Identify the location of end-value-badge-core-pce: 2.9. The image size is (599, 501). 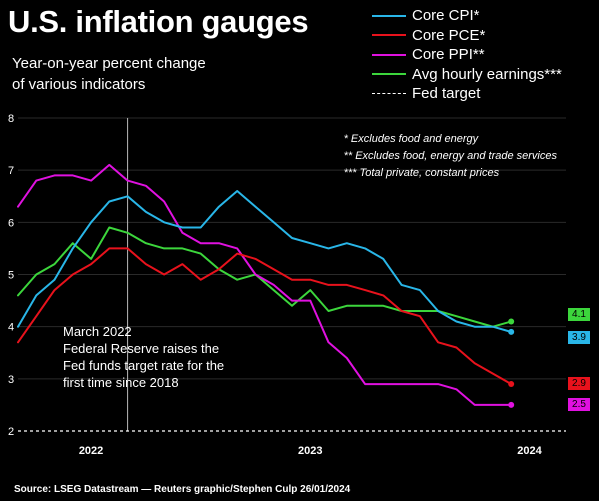
(579, 384).